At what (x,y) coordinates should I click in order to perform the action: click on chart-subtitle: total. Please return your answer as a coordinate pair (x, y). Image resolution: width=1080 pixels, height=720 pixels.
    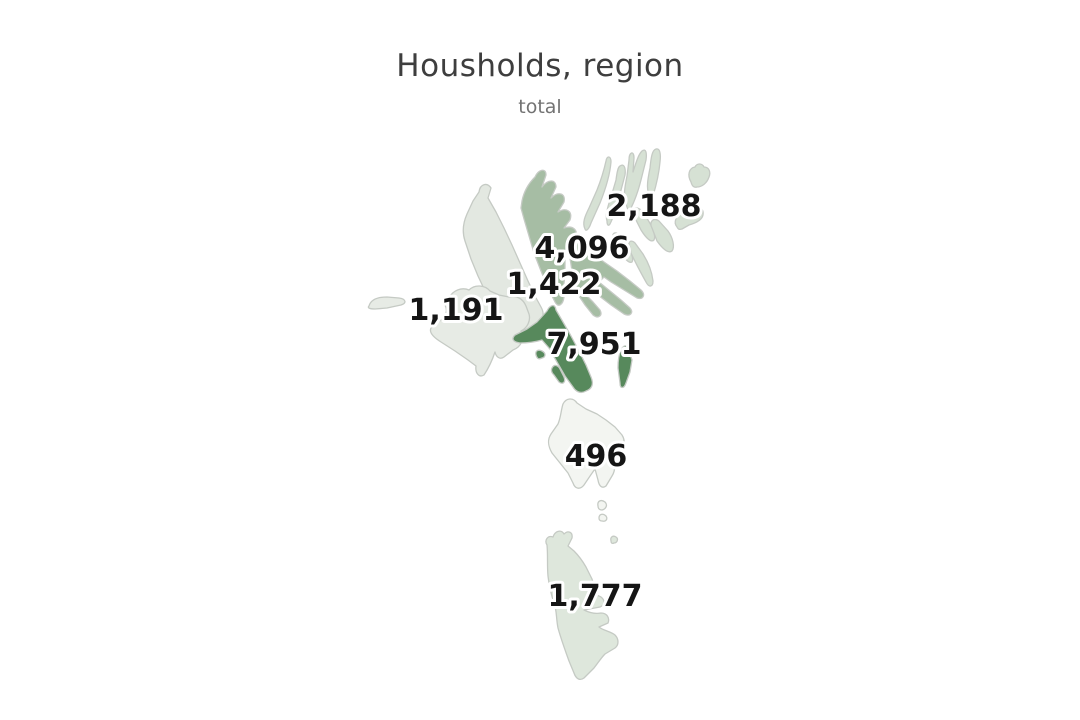
    Looking at the image, I should click on (540, 107).